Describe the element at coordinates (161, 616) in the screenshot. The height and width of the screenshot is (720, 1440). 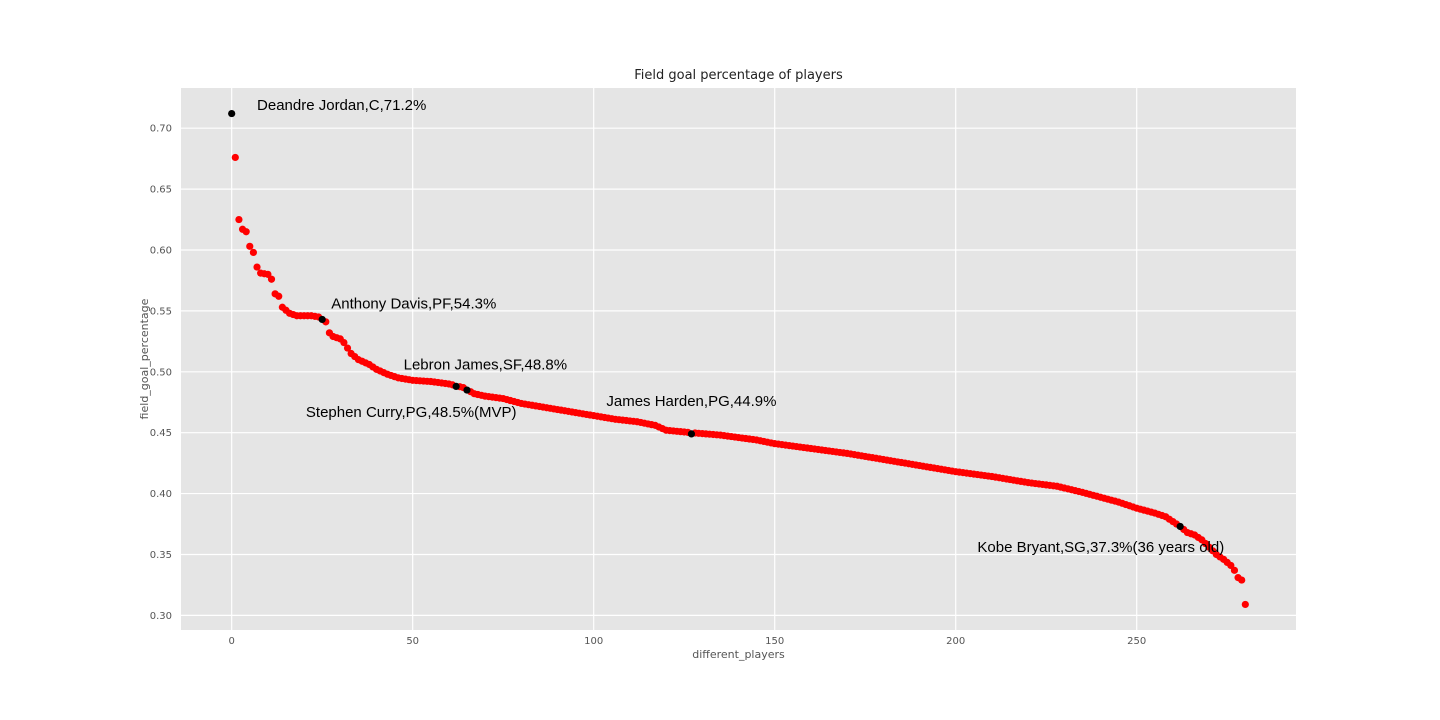
I see `y-tick-label: 0.30` at that location.